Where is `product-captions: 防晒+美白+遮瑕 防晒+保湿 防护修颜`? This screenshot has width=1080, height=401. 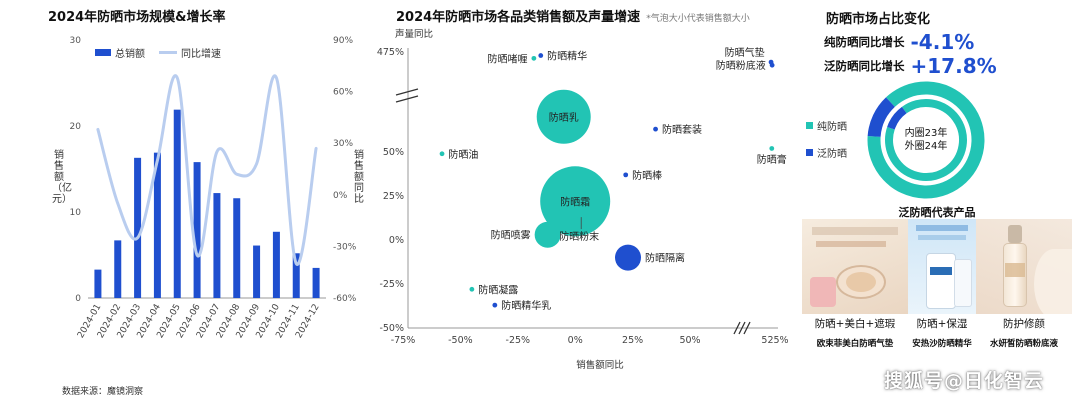 product-captions: 防晒+美白+遮瑕 防晒+保湿 防护修颜 is located at coordinates (937, 323).